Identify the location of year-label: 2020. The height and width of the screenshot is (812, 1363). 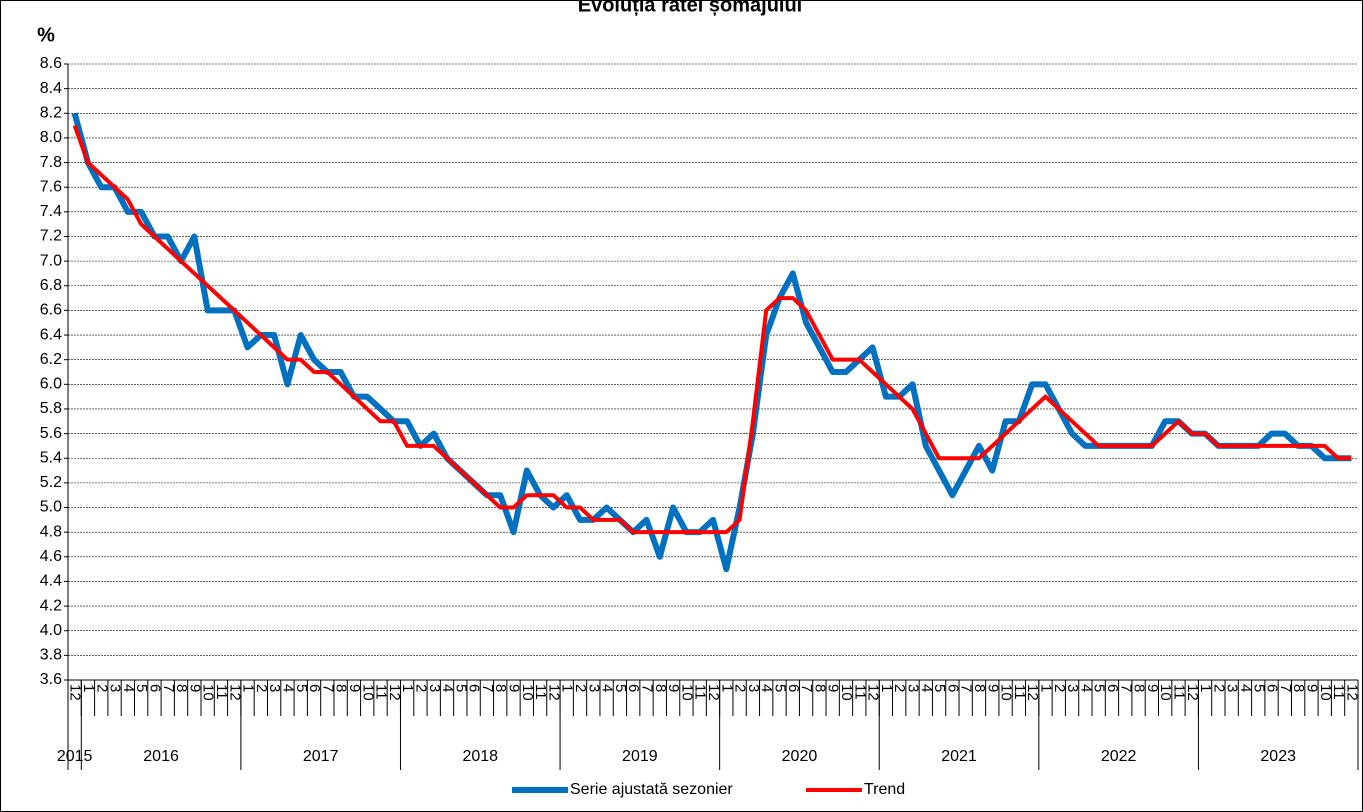
(800, 756).